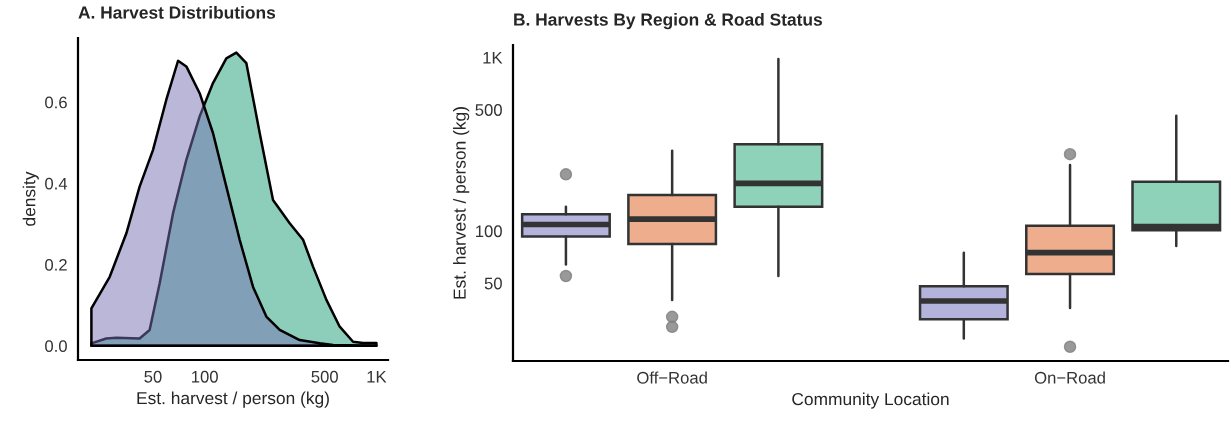  I want to click on y-tick-label: 1K, so click(493, 58).